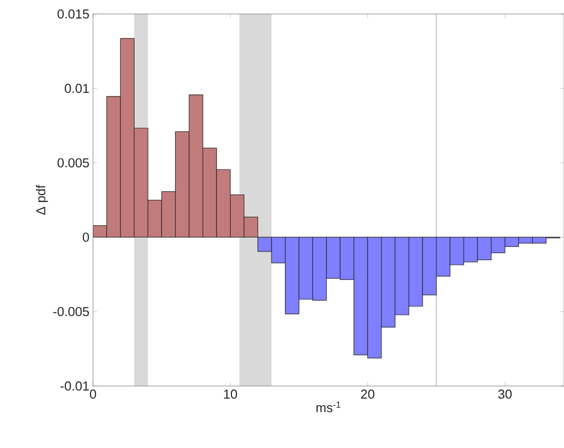 The height and width of the screenshot is (448, 564). Describe the element at coordinates (328, 407) in the screenshot. I see `x-axis-title: ms$^{-1}$` at that location.